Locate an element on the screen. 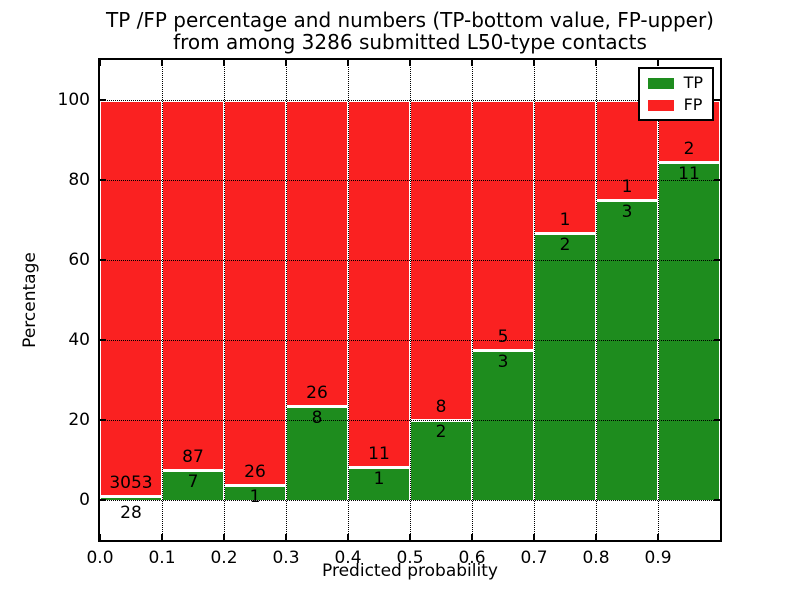  y-tick-label: 40 is located at coordinates (79, 340).